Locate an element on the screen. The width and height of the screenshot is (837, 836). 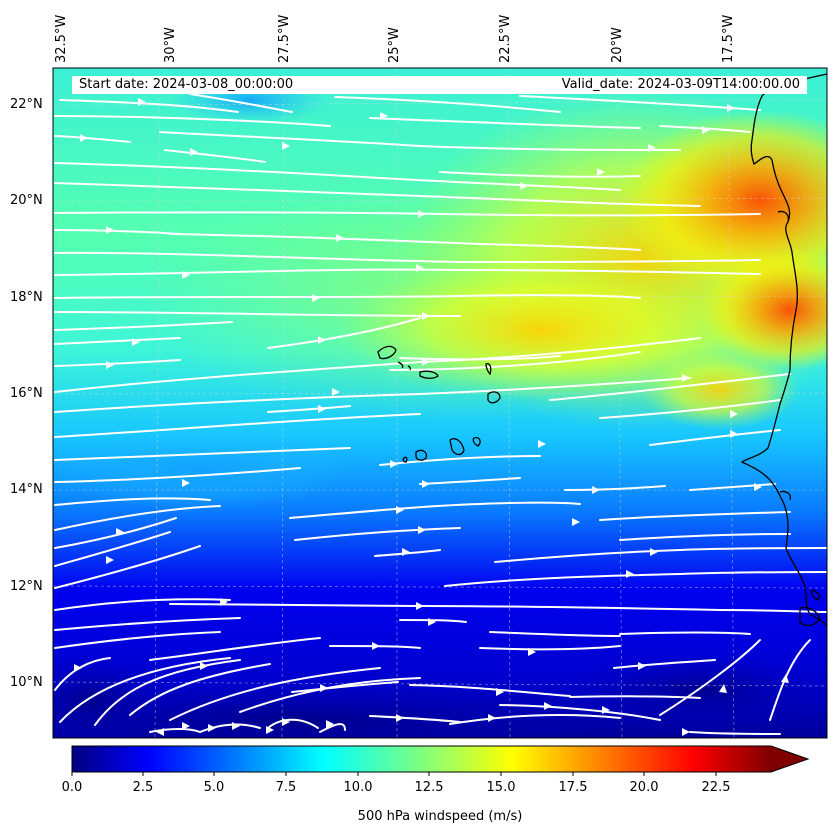
colorbar-tick-label: 5.0 is located at coordinates (214, 787).